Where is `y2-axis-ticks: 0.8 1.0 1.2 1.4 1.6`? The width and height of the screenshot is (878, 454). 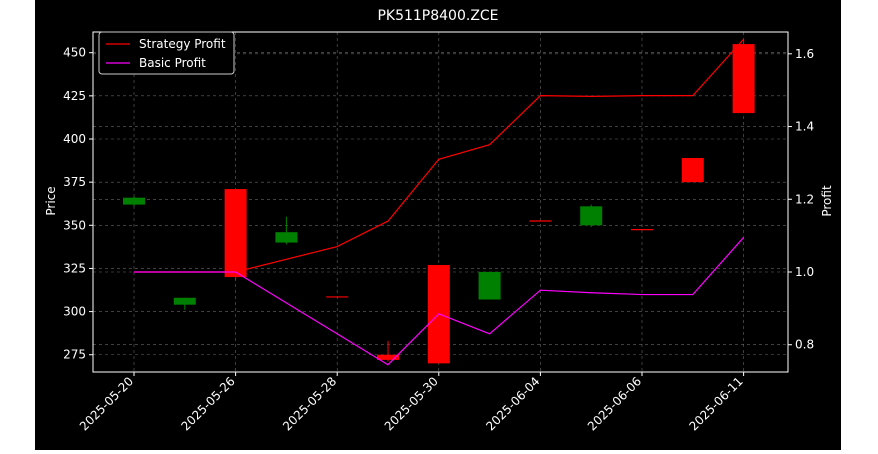 y2-axis-ticks: 0.8 1.0 1.2 1.4 1.6 is located at coordinates (801, 199).